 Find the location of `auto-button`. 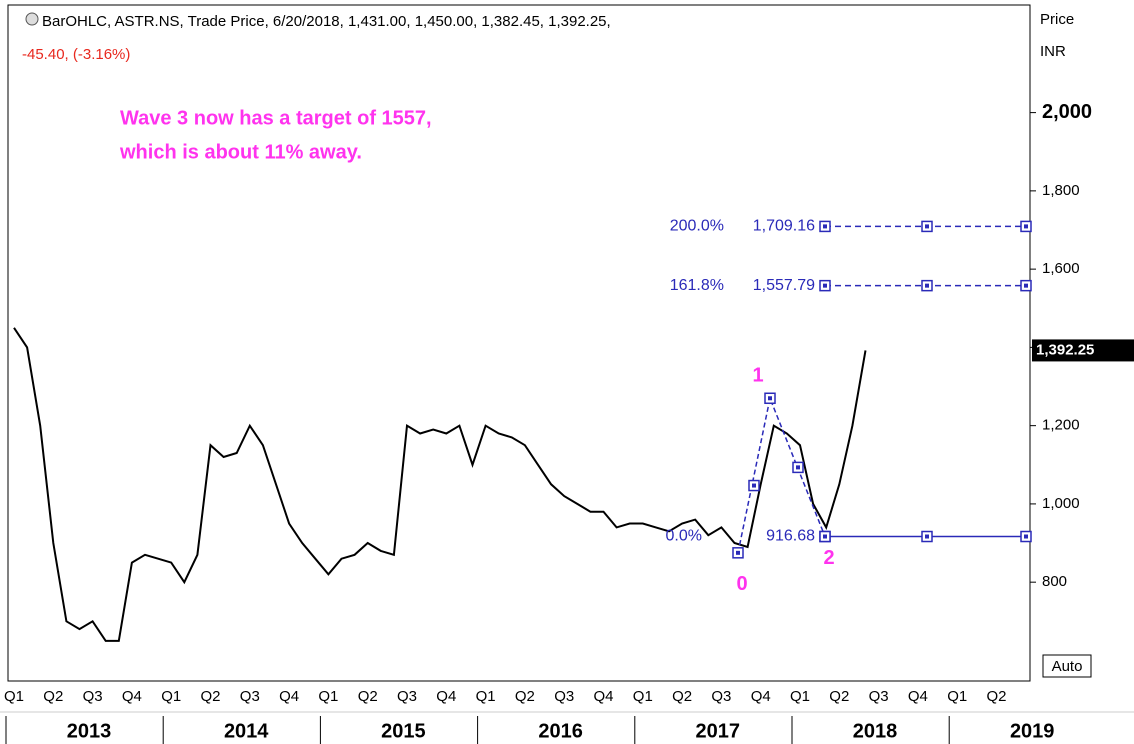

auto-button is located at coordinates (1067, 666).